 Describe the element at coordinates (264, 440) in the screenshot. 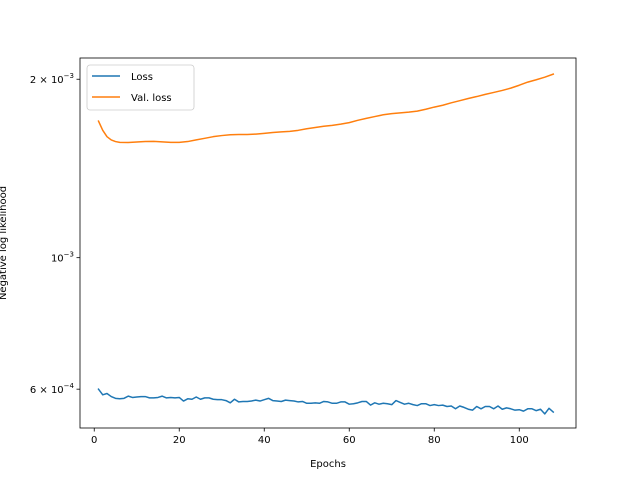

I see `x-tick-label: 40` at that location.